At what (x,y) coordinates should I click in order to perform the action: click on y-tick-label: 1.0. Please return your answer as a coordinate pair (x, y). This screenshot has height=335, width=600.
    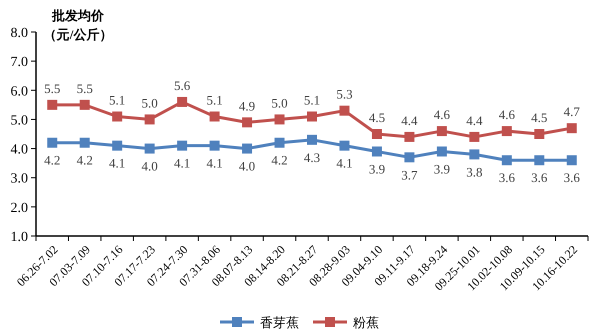
    Looking at the image, I should click on (19, 237).